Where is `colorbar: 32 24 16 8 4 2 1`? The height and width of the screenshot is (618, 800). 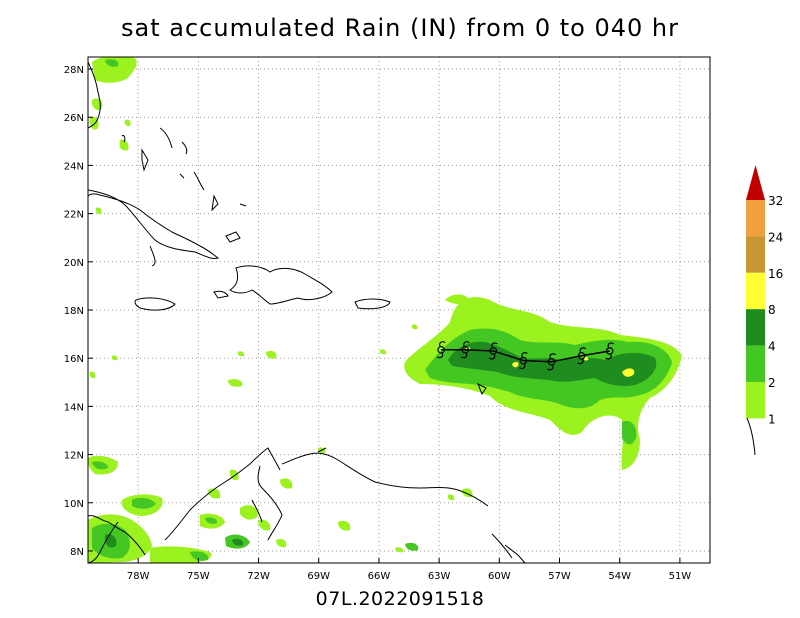
colorbar: 32 24 16 8 4 2 1 is located at coordinates (764, 310).